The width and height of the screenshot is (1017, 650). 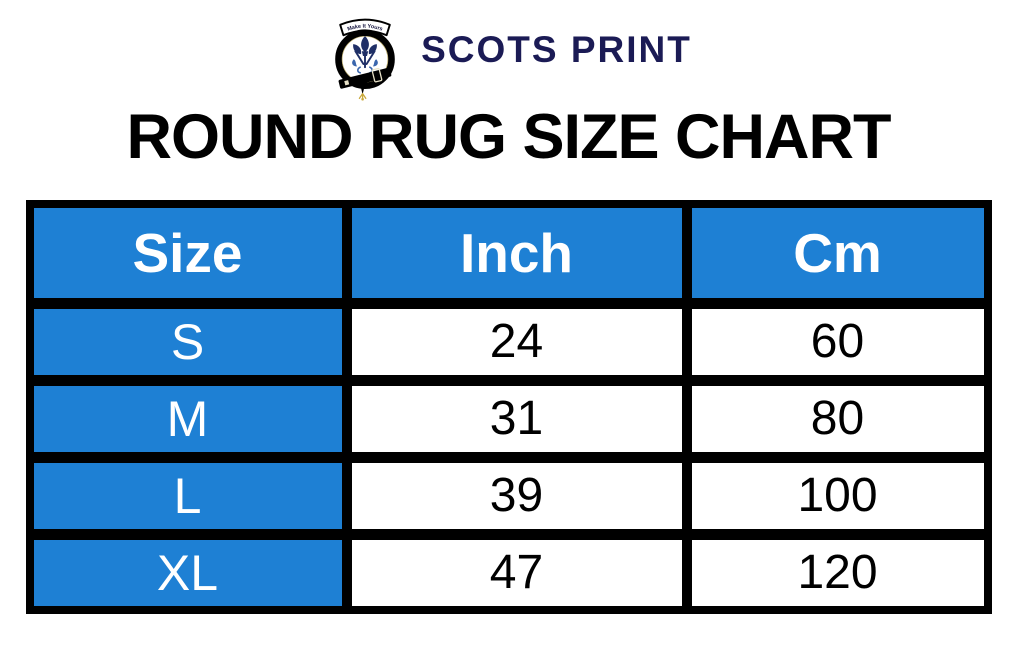 I want to click on table-row-m-inch-cell: 31, so click(x=516, y=419).